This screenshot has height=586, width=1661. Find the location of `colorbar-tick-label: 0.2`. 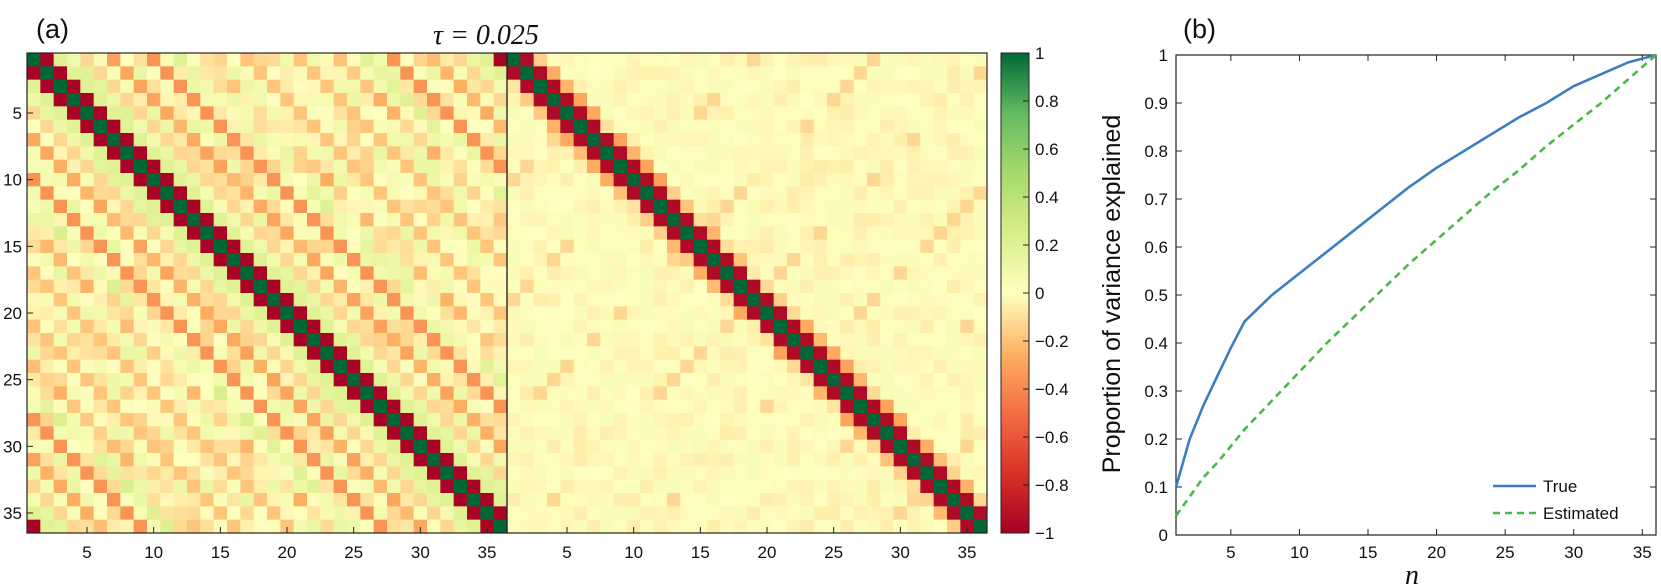

colorbar-tick-label: 0.2 is located at coordinates (1047, 245).